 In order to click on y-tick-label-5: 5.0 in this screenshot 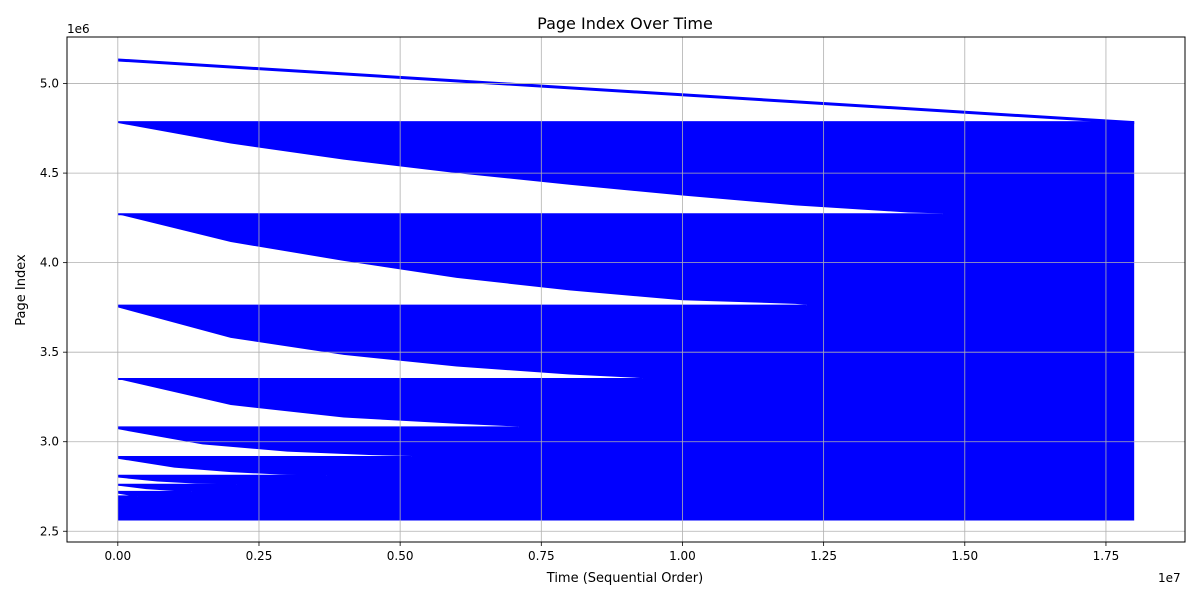, I will do `click(49, 84)`.